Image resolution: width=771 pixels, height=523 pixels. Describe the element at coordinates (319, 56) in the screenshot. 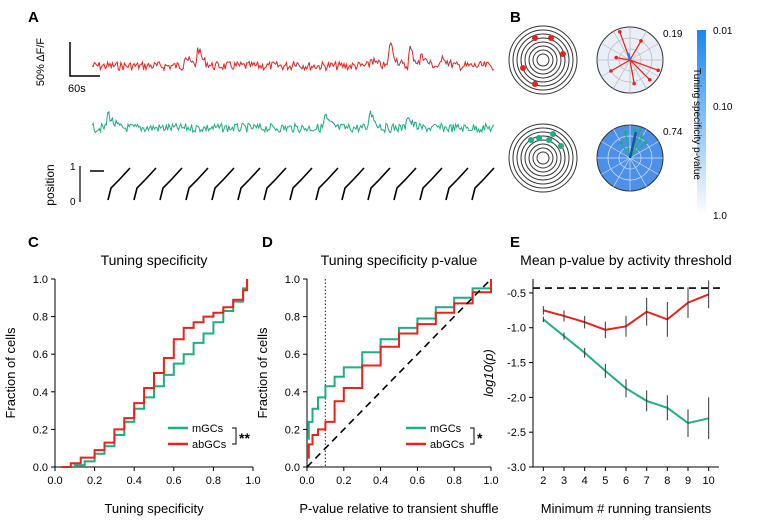

I see `trace-abgc-transients` at that location.